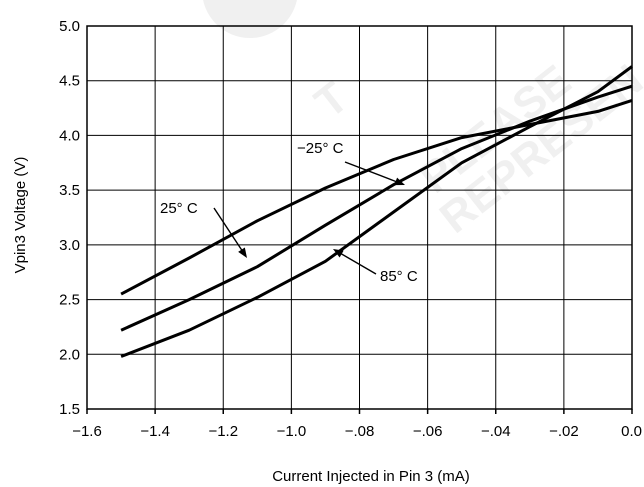  I want to click on y-tick-label: 3.5, so click(69, 190).